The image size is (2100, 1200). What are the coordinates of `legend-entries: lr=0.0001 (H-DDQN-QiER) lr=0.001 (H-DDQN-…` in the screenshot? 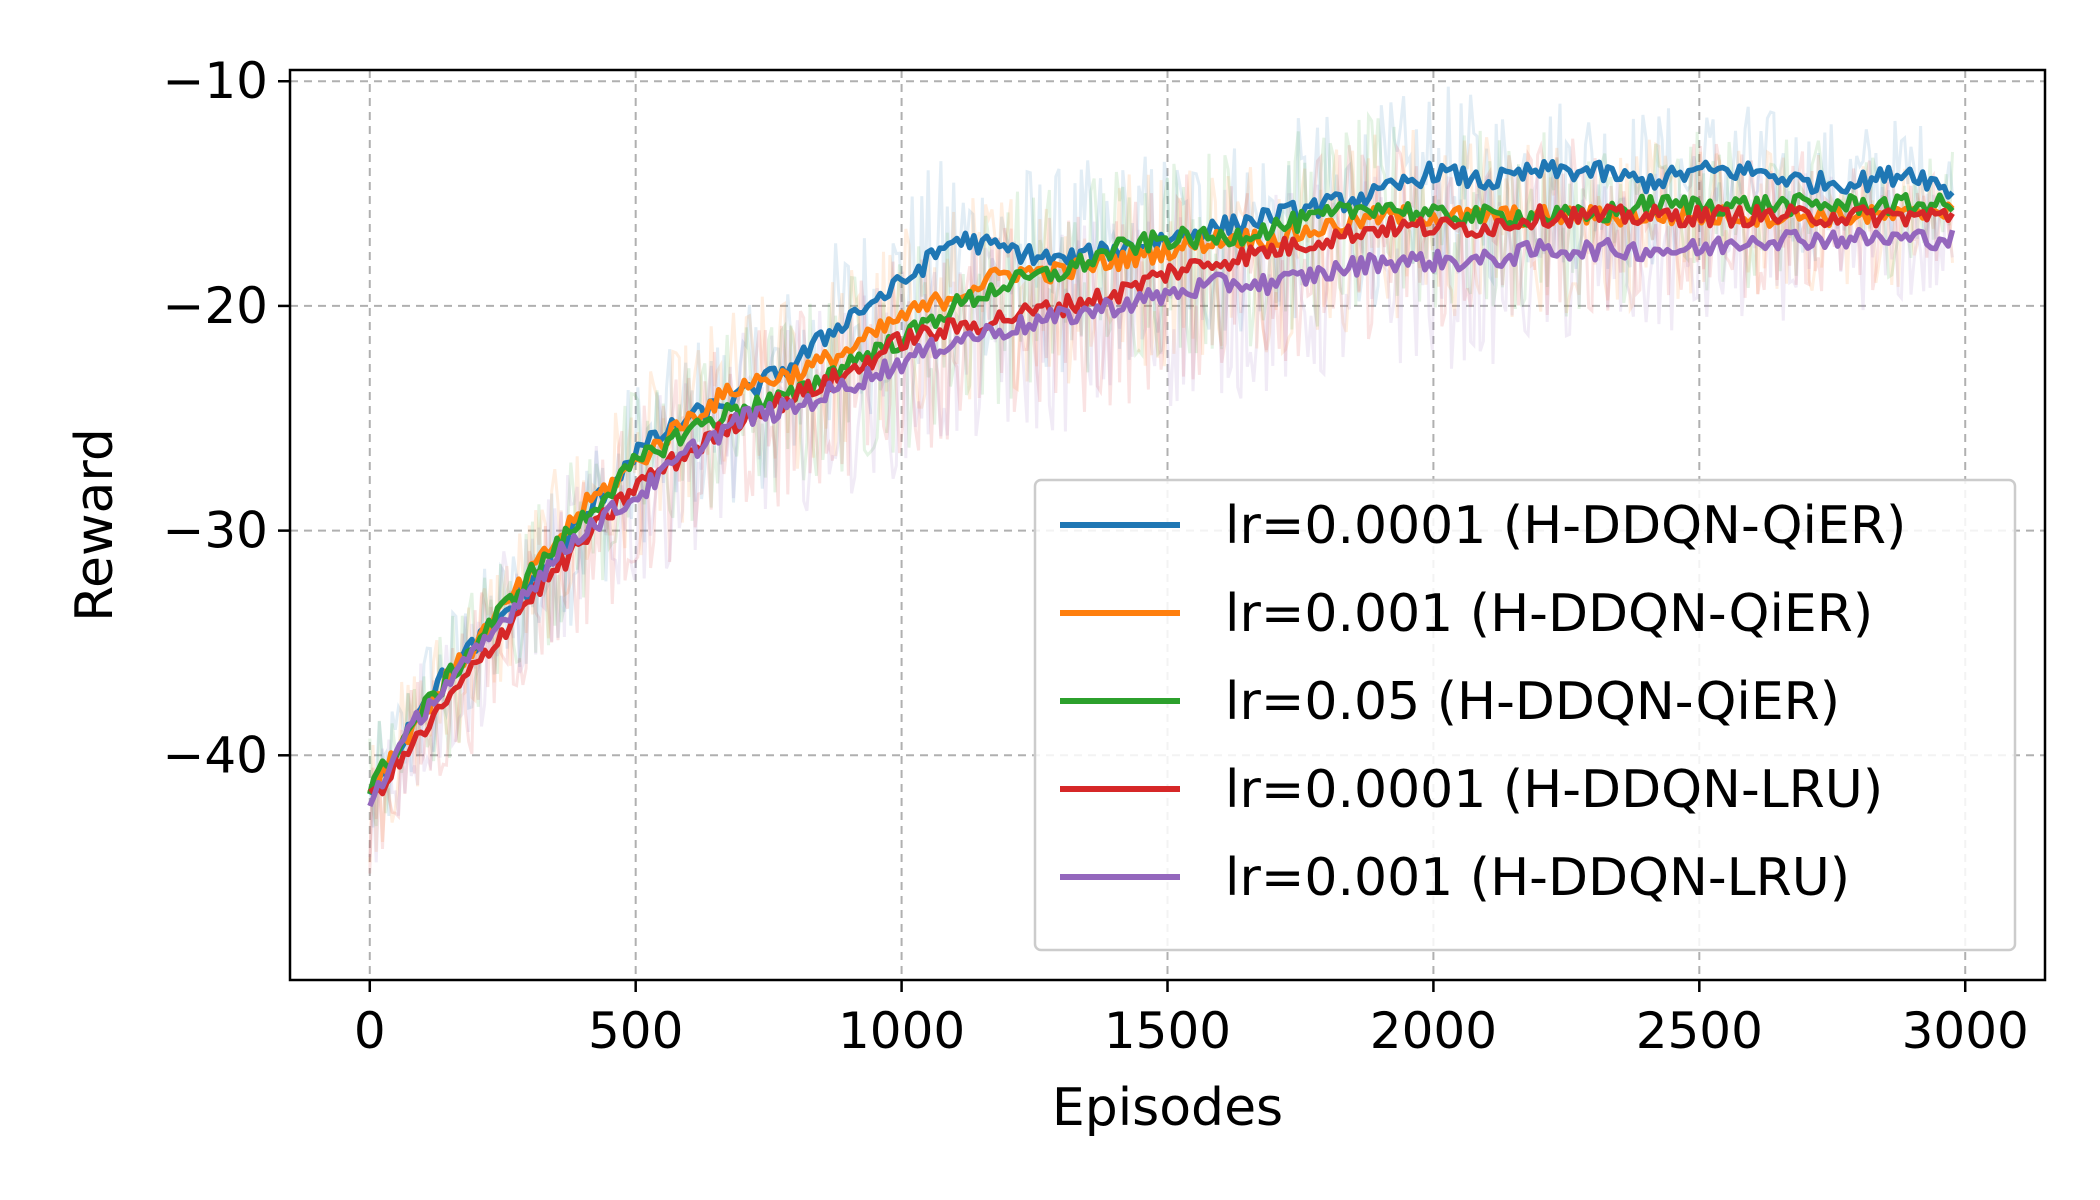 It's located at (1483, 702).